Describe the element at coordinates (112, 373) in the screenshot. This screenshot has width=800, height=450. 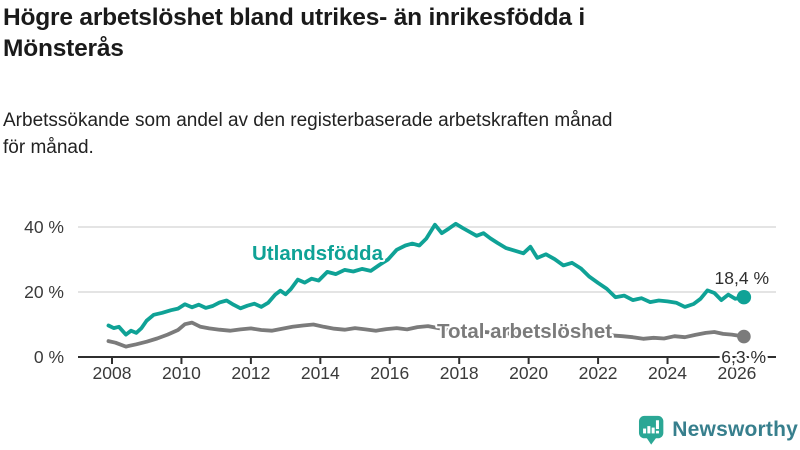
I see `x-tick-label: 2008` at that location.